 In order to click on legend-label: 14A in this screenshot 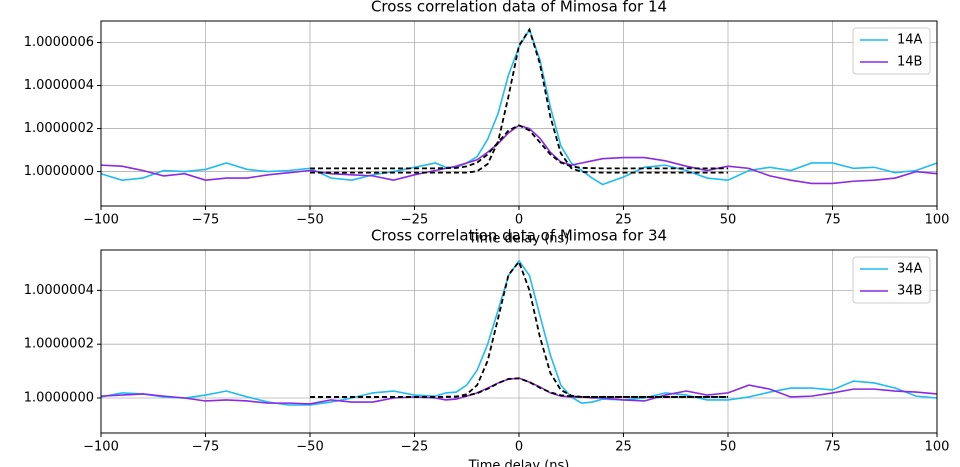, I will do `click(910, 40)`.